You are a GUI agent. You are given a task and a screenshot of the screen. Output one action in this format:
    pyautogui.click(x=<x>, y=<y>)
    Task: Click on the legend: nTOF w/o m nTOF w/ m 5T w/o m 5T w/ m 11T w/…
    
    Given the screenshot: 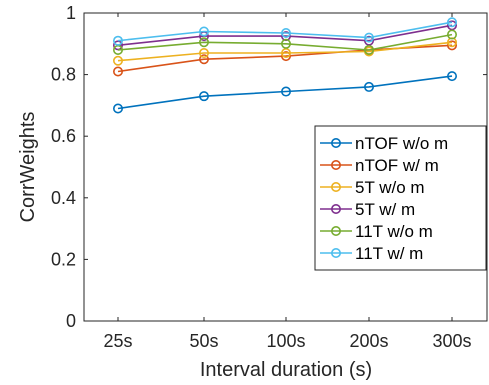 What is the action you would take?
    pyautogui.click(x=400, y=198)
    